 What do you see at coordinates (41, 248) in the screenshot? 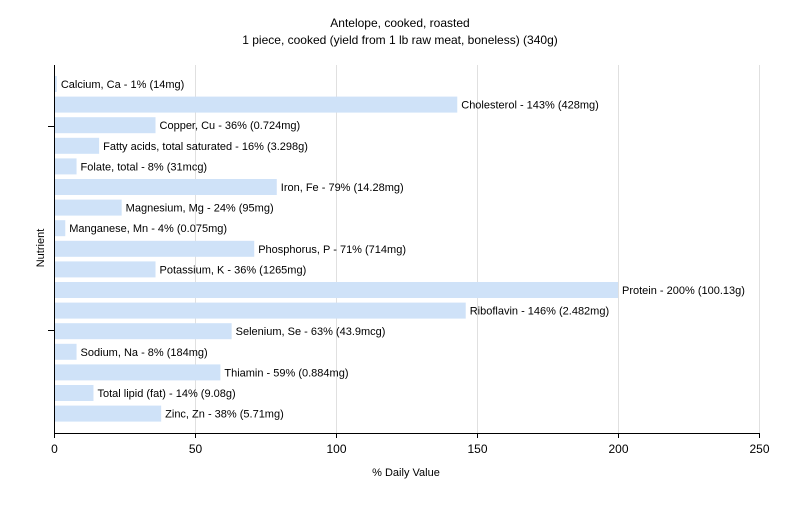
I see `y-axis-title: Nutrient` at bounding box center [41, 248].